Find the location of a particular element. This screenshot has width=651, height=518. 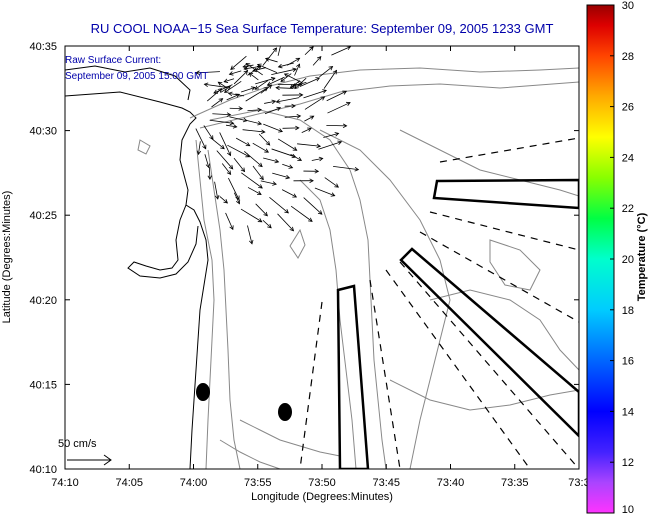

colorbar-tick-label: 24 is located at coordinates (628, 158).